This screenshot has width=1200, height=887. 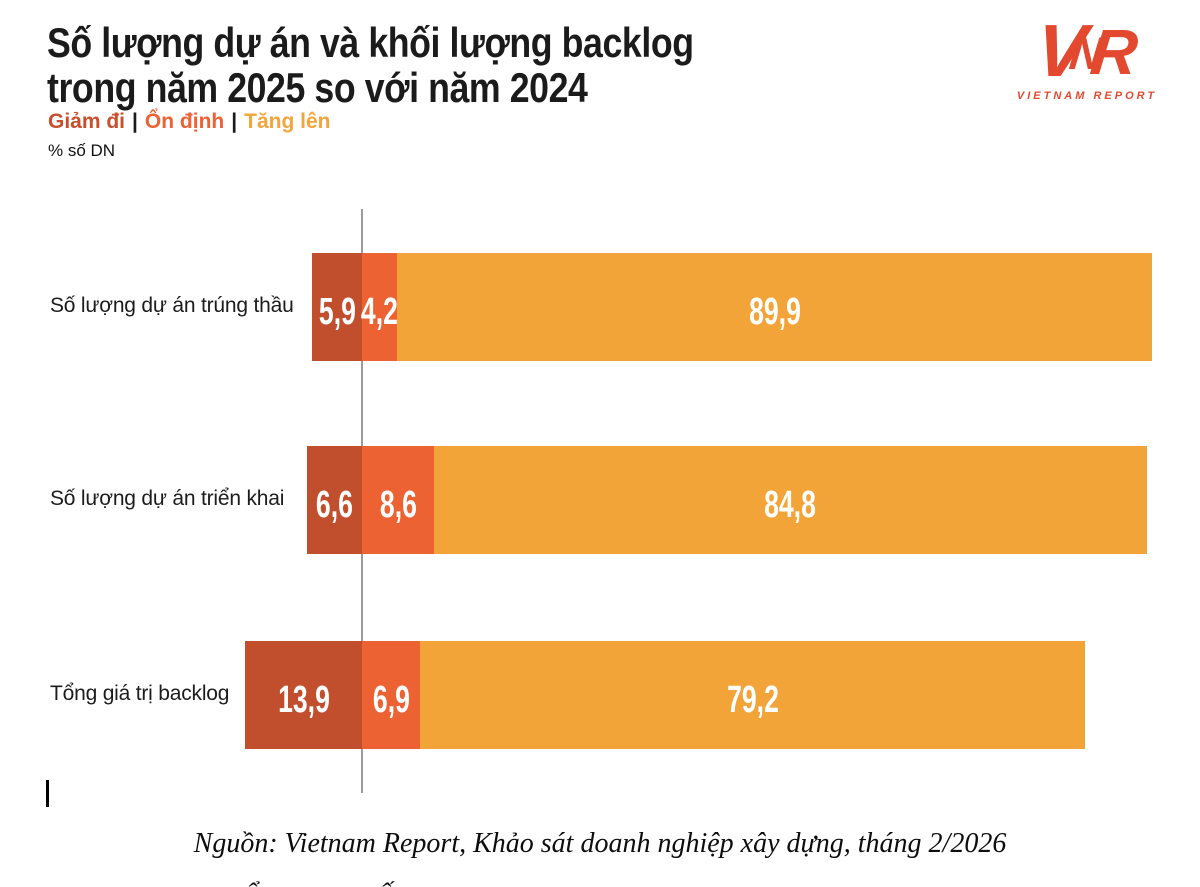 I want to click on segment-decrease: 6,6, so click(x=334, y=500).